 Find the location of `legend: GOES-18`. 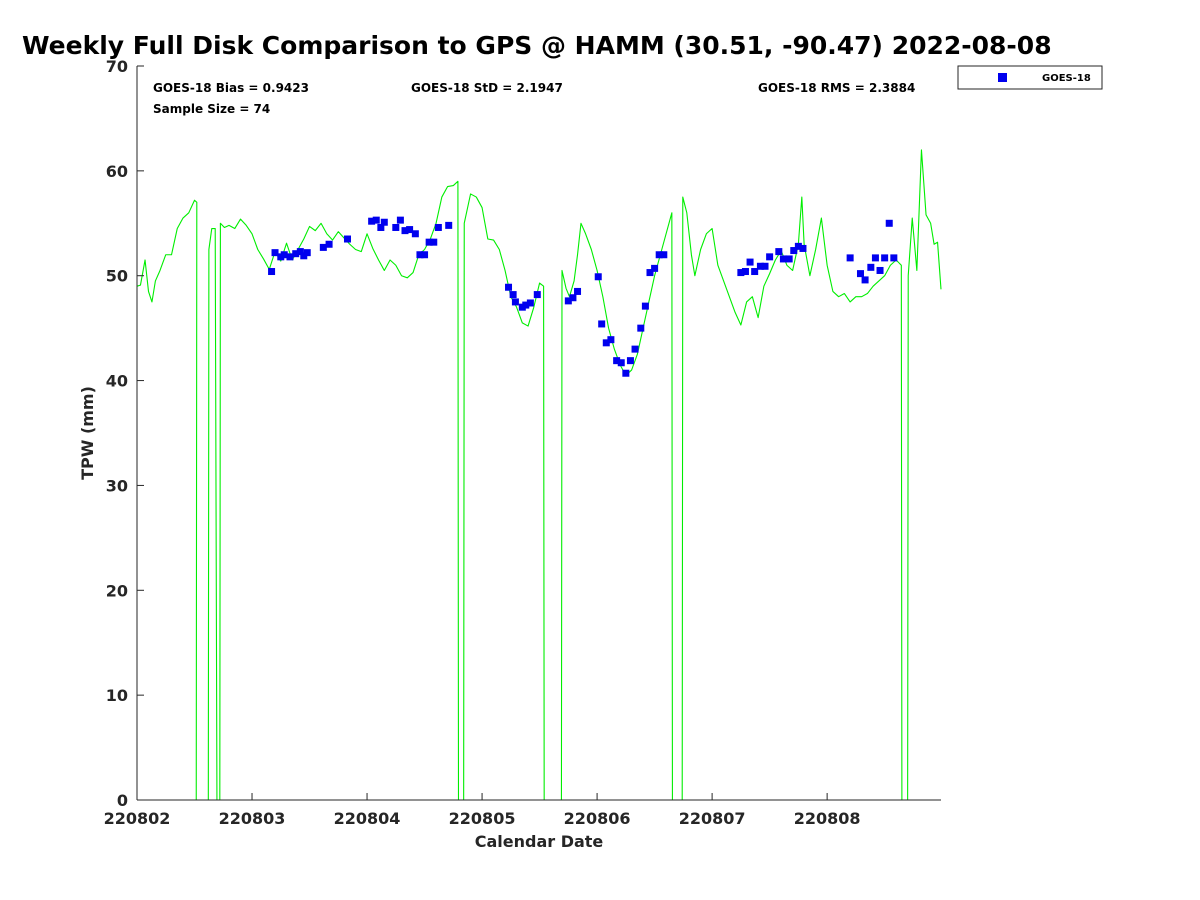

legend: GOES-18 is located at coordinates (1030, 77).